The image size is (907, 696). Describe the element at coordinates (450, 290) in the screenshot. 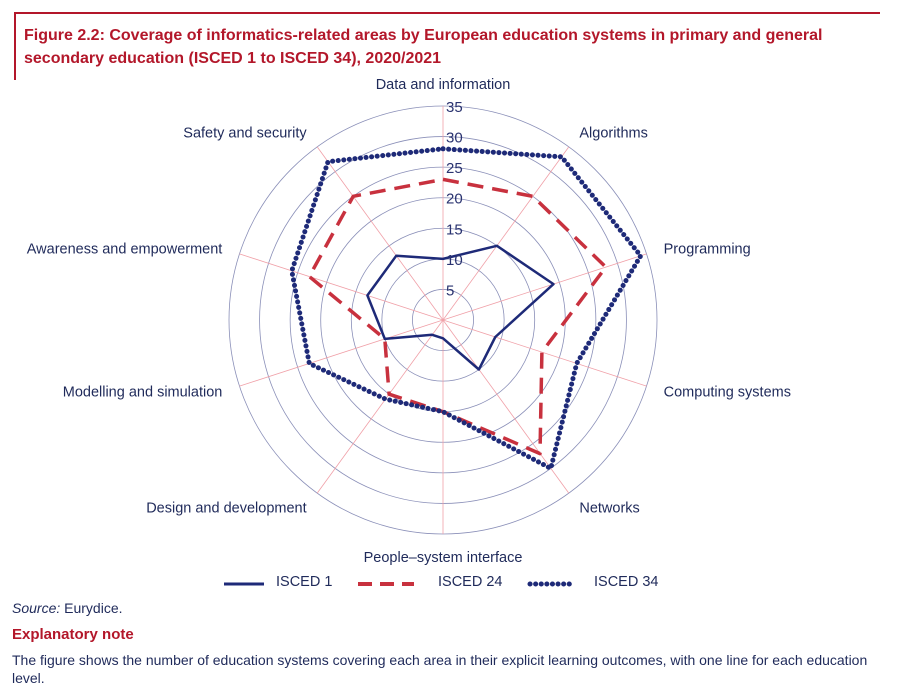

I see `radial-tick-label: 5` at that location.